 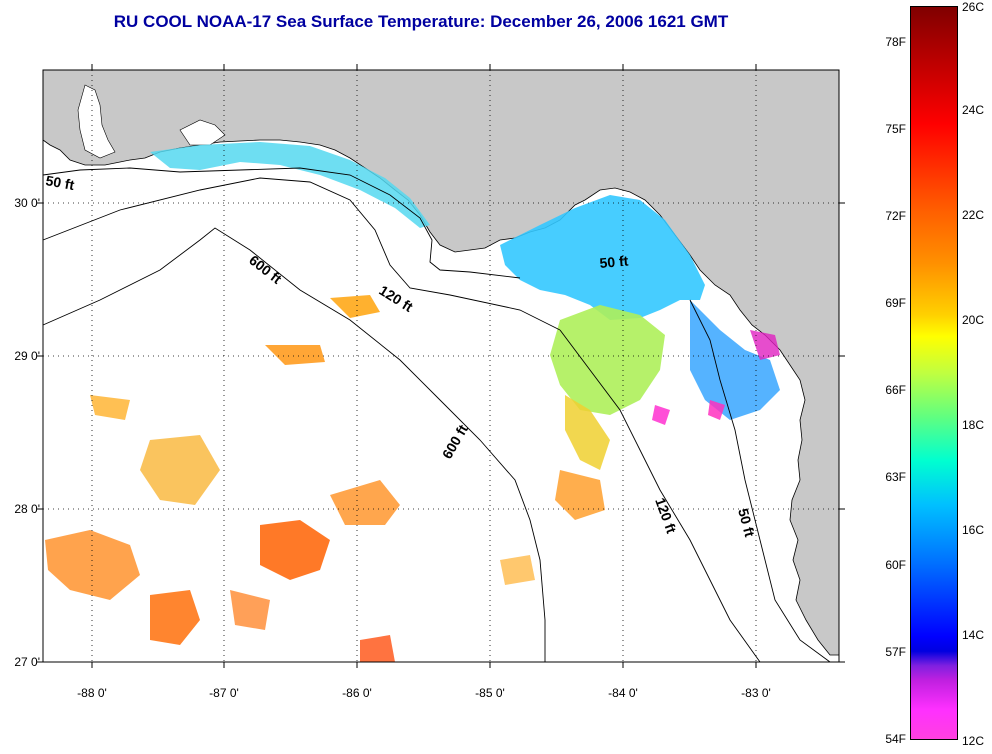 What do you see at coordinates (934, 373) in the screenshot?
I see `color-scale-bar` at bounding box center [934, 373].